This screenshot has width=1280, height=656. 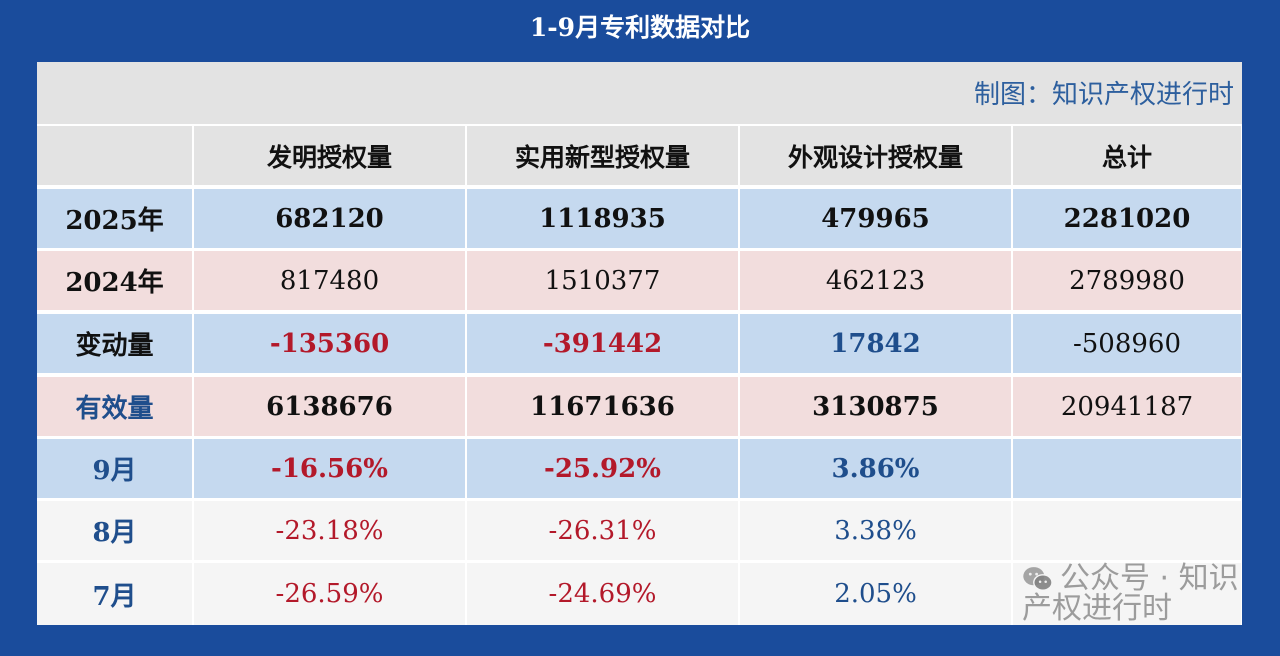 What do you see at coordinates (114, 218) in the screenshot?
I see `row-label: 2025年` at bounding box center [114, 218].